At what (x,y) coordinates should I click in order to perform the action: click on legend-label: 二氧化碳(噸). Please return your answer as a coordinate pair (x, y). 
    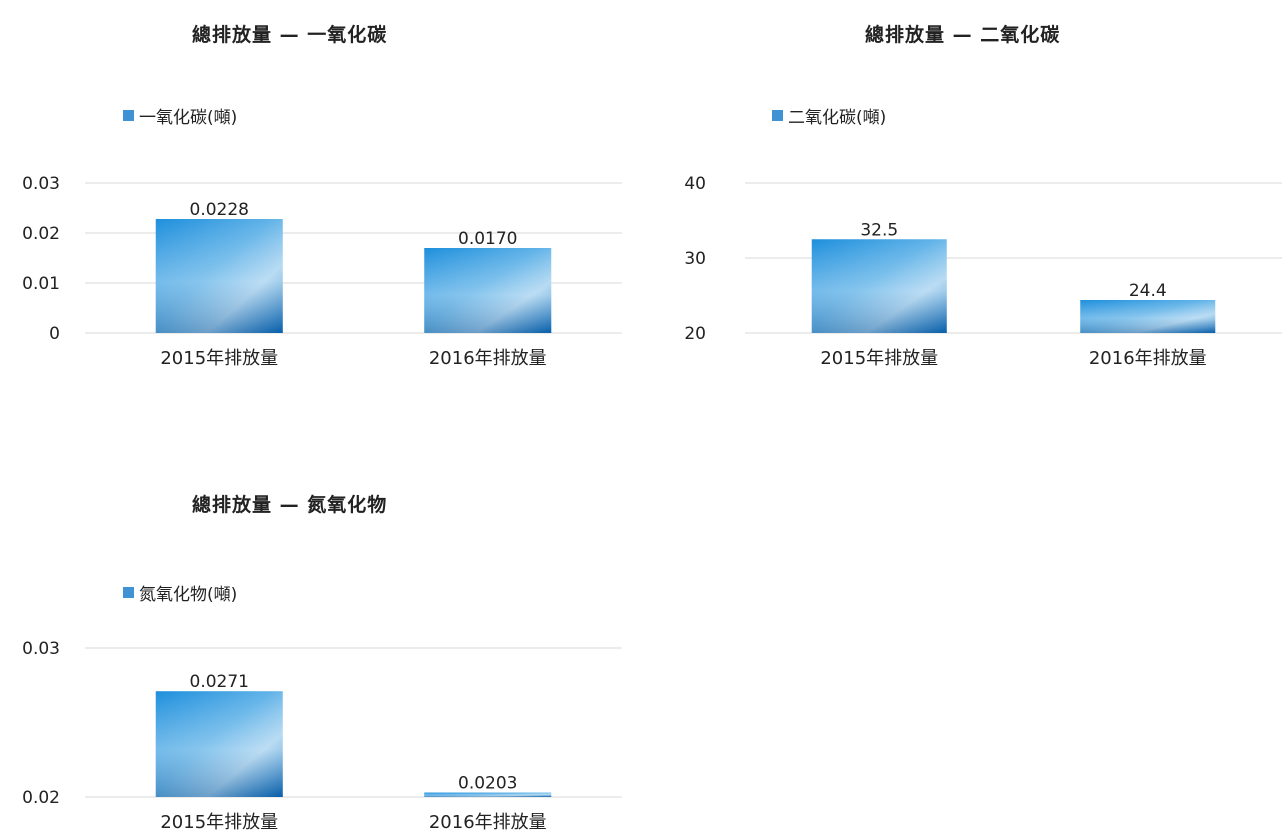
    Looking at the image, I should click on (837, 118).